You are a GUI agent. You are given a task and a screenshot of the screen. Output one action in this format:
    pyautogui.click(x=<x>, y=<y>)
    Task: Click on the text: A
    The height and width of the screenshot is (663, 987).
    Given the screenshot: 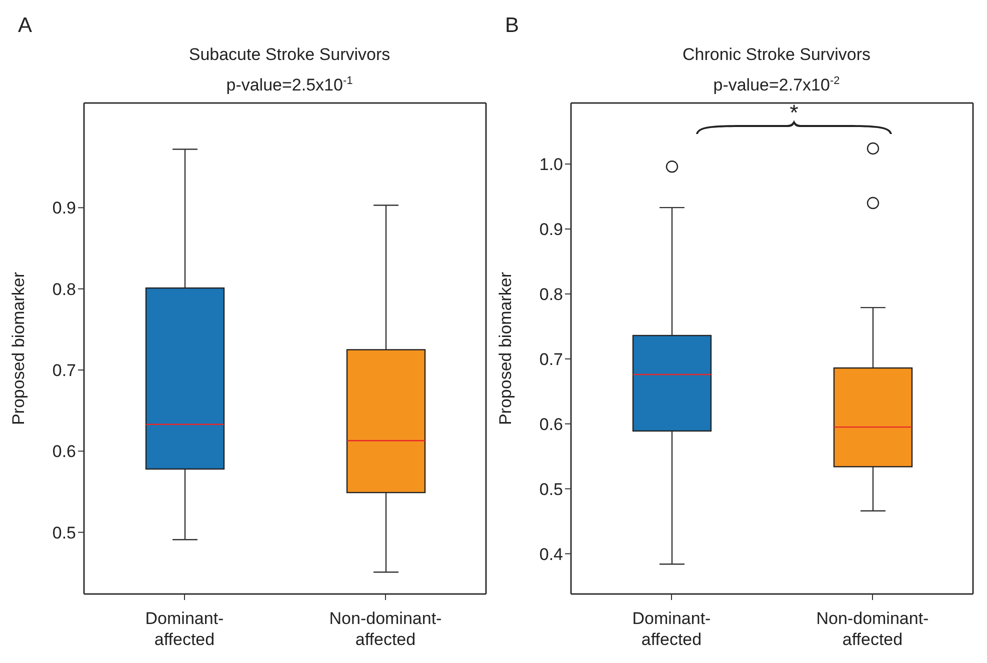 What is the action you would take?
    pyautogui.click(x=25, y=26)
    